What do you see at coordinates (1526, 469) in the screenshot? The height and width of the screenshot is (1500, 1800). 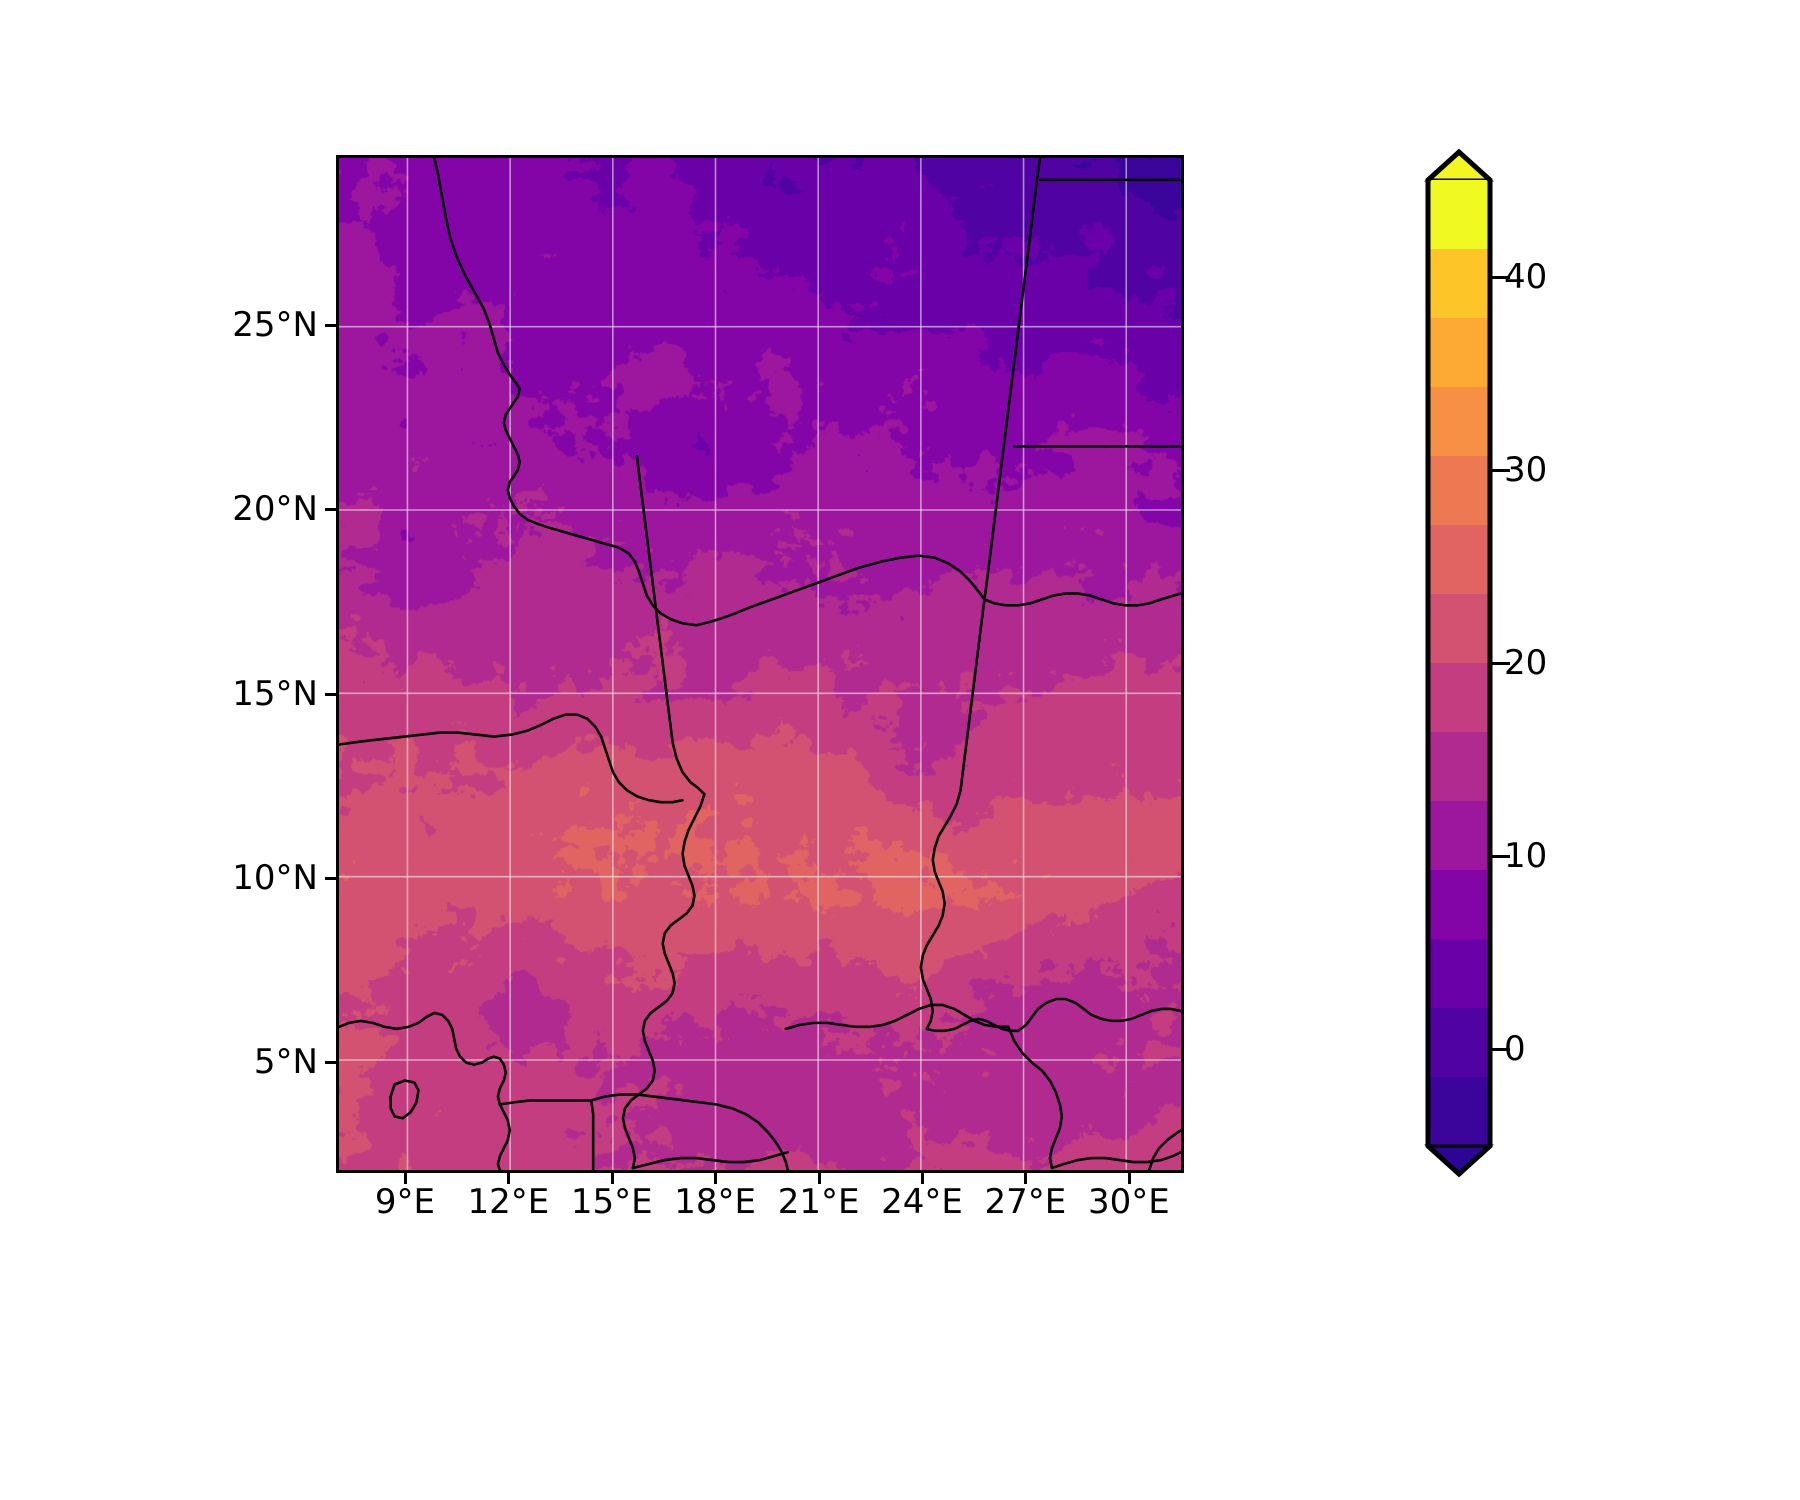 I see `colorbar-tick-label: 30` at bounding box center [1526, 469].